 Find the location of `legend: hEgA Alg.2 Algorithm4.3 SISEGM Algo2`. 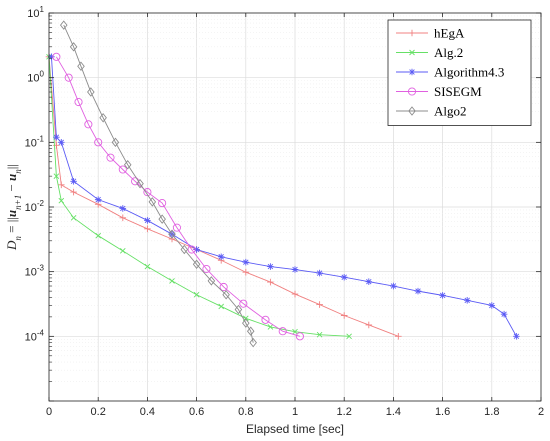

legend: hEgA Alg.2 Algorithm4.3 SISEGM Algo2 is located at coordinates (459, 72).